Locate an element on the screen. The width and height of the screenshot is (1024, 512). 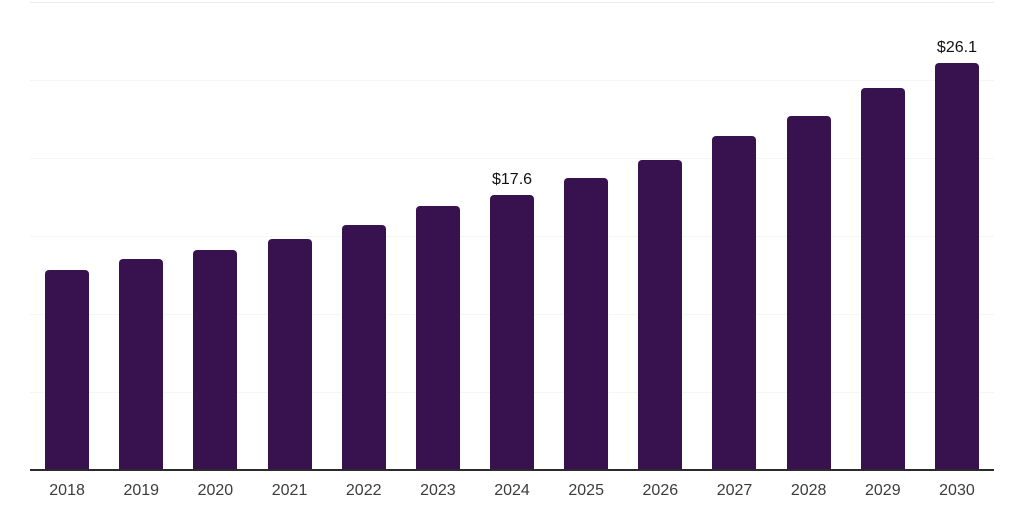
bar-slot-2027 is located at coordinates (734, 236).